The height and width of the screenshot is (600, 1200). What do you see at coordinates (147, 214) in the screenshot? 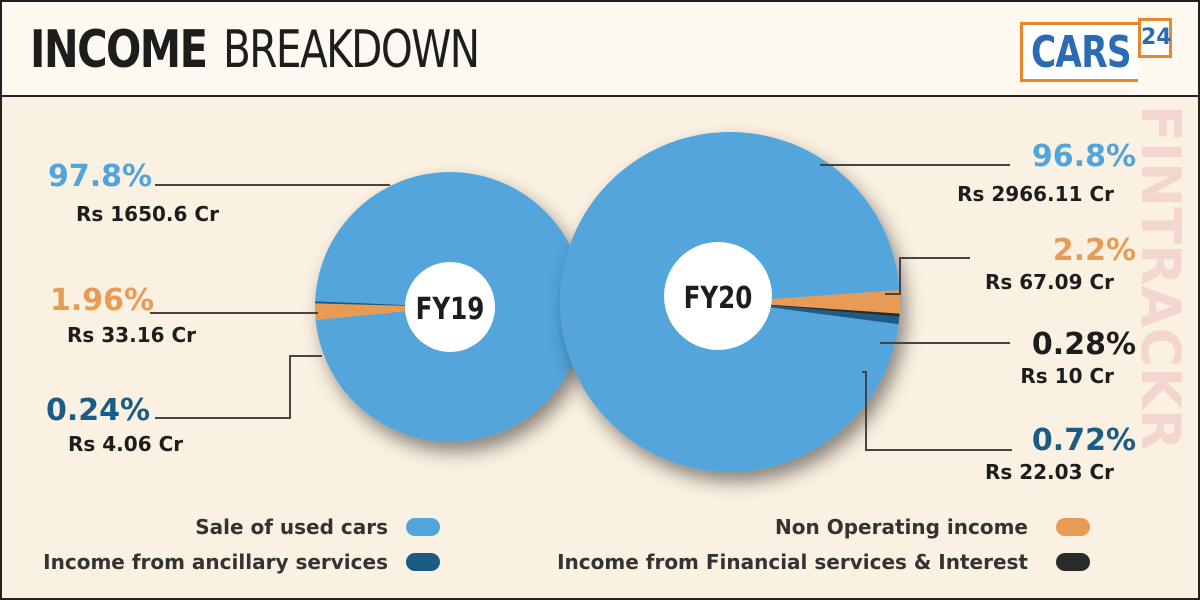
I see `fy19-sale-amount: Rs 1650.6 Cr` at bounding box center [147, 214].